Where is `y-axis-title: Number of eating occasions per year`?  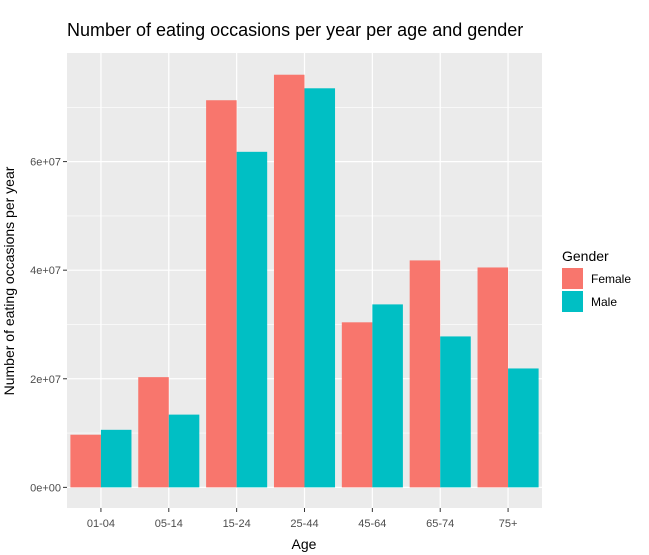 y-axis-title: Number of eating occasions per year is located at coordinates (9, 280).